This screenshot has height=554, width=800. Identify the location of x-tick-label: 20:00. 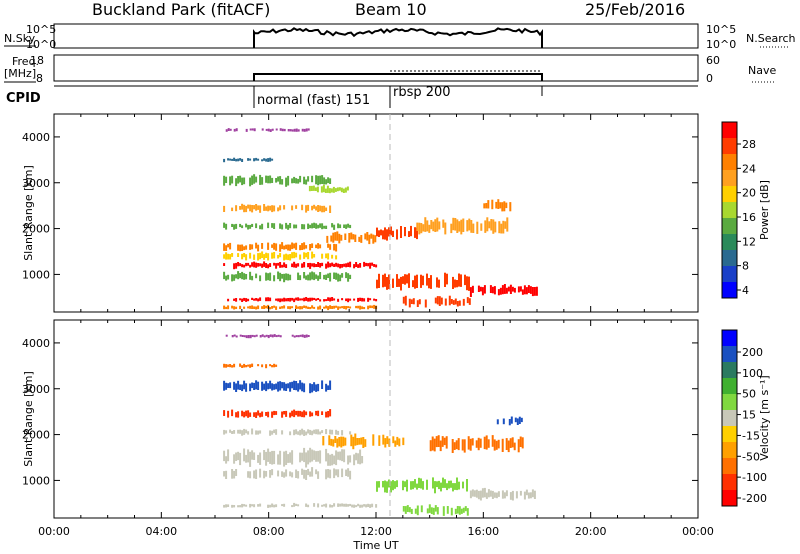
(591, 531).